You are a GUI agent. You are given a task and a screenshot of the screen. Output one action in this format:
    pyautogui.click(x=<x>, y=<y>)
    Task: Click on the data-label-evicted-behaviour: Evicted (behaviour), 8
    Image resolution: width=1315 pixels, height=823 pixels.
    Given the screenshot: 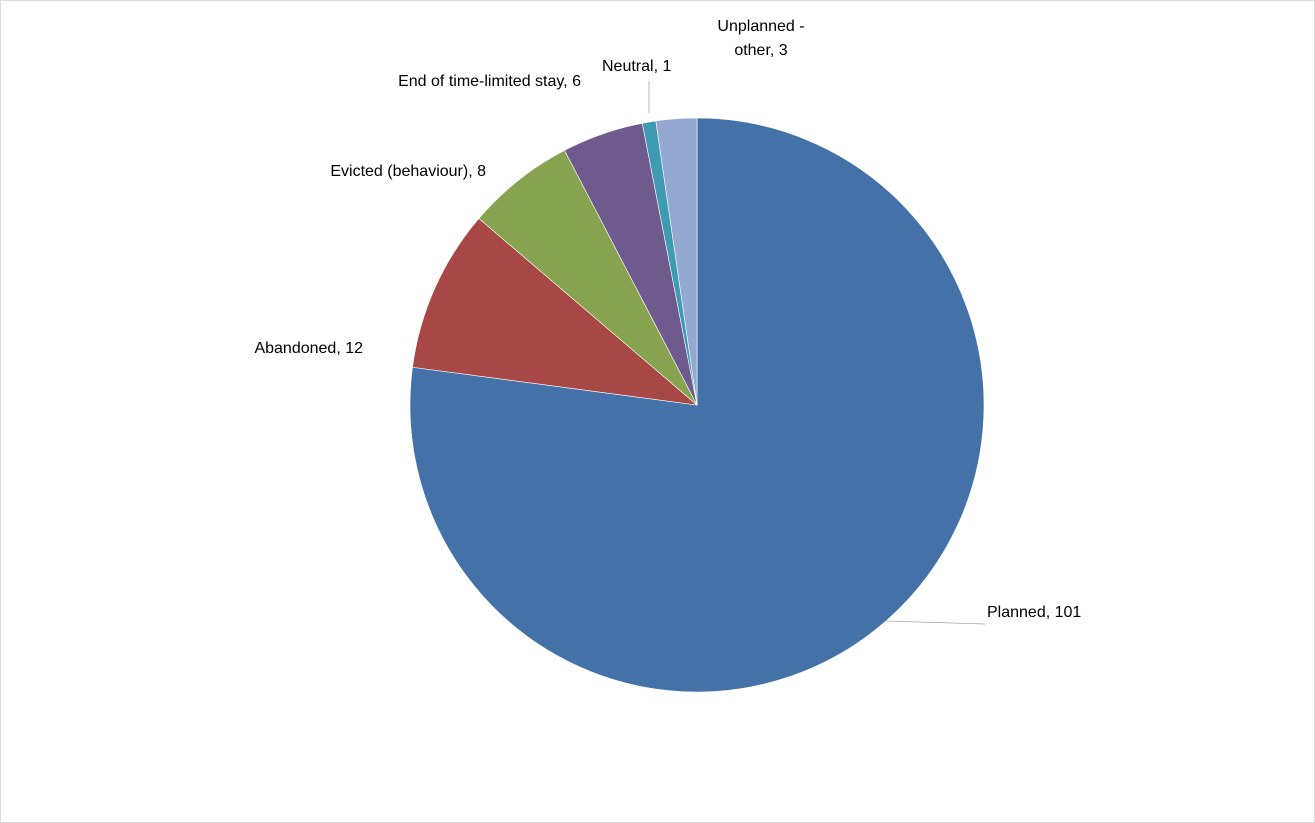 What is the action you would take?
    pyautogui.click(x=408, y=171)
    